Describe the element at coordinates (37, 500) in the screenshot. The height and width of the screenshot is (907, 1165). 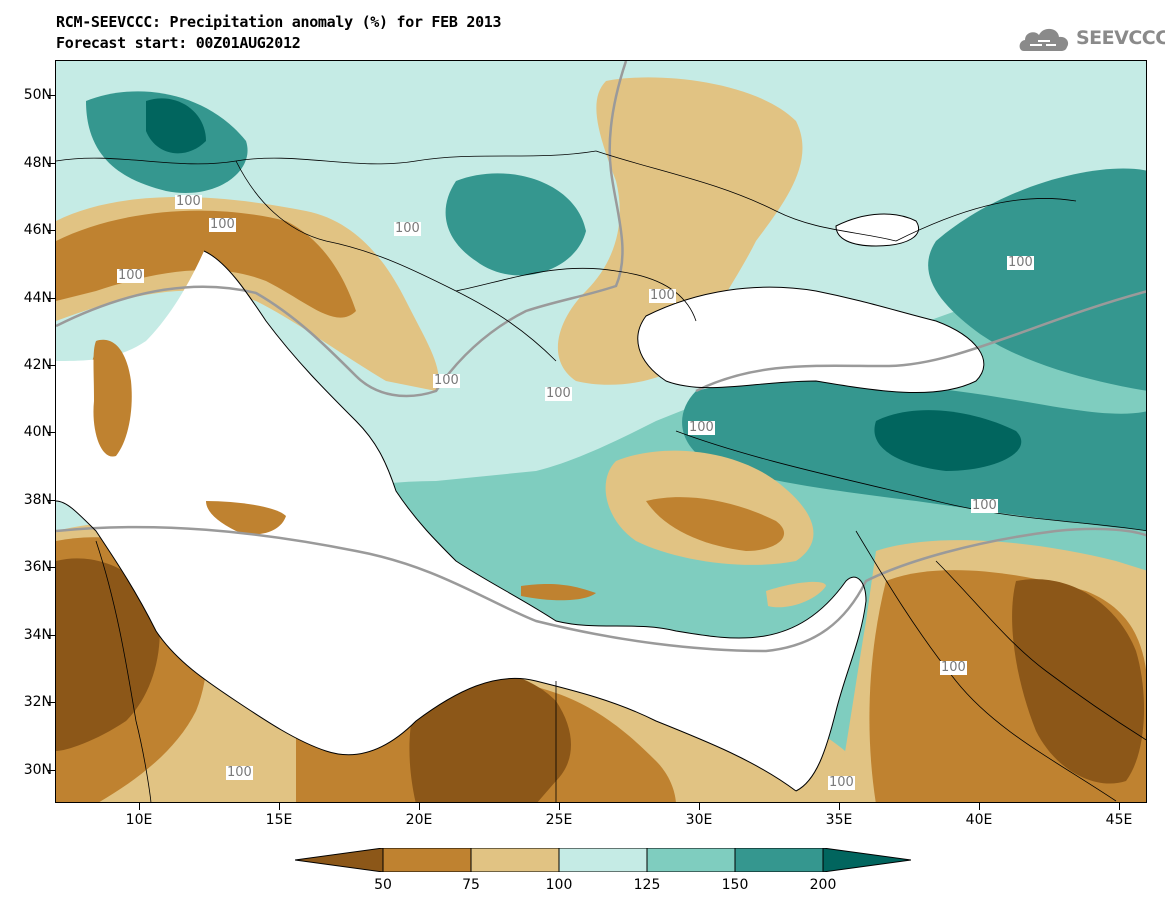
I see `lat-label: 38N` at that location.